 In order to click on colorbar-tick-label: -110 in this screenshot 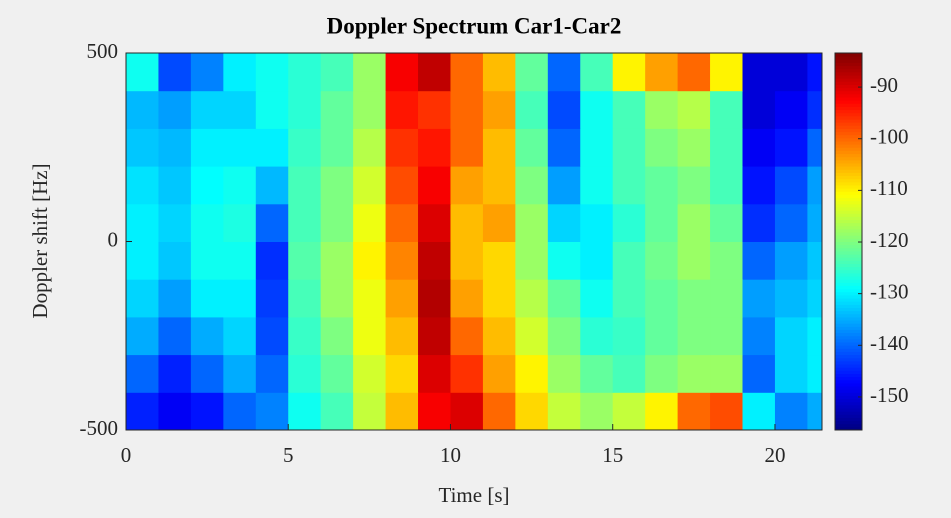, I will do `click(889, 188)`.